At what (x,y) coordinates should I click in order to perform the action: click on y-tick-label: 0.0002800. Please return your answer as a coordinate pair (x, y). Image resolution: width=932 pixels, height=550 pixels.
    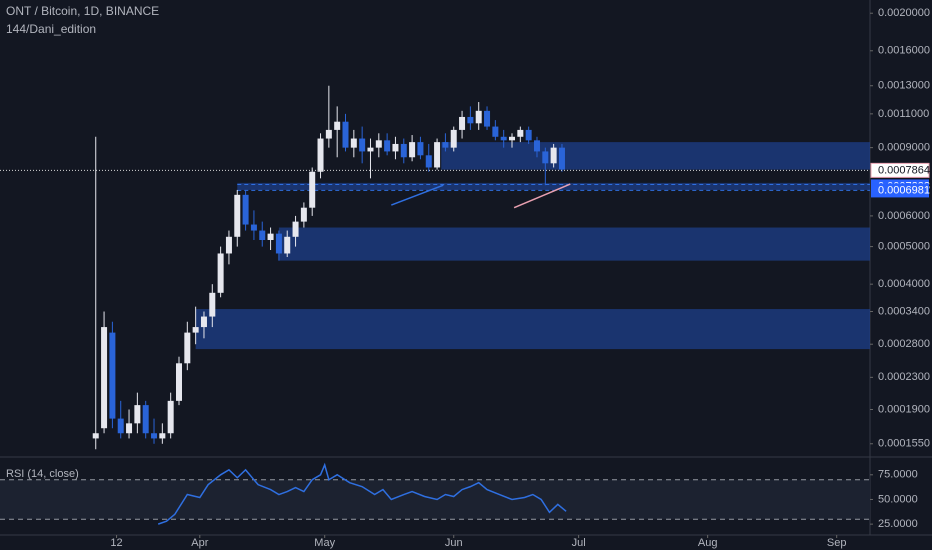
    Looking at the image, I should click on (904, 344).